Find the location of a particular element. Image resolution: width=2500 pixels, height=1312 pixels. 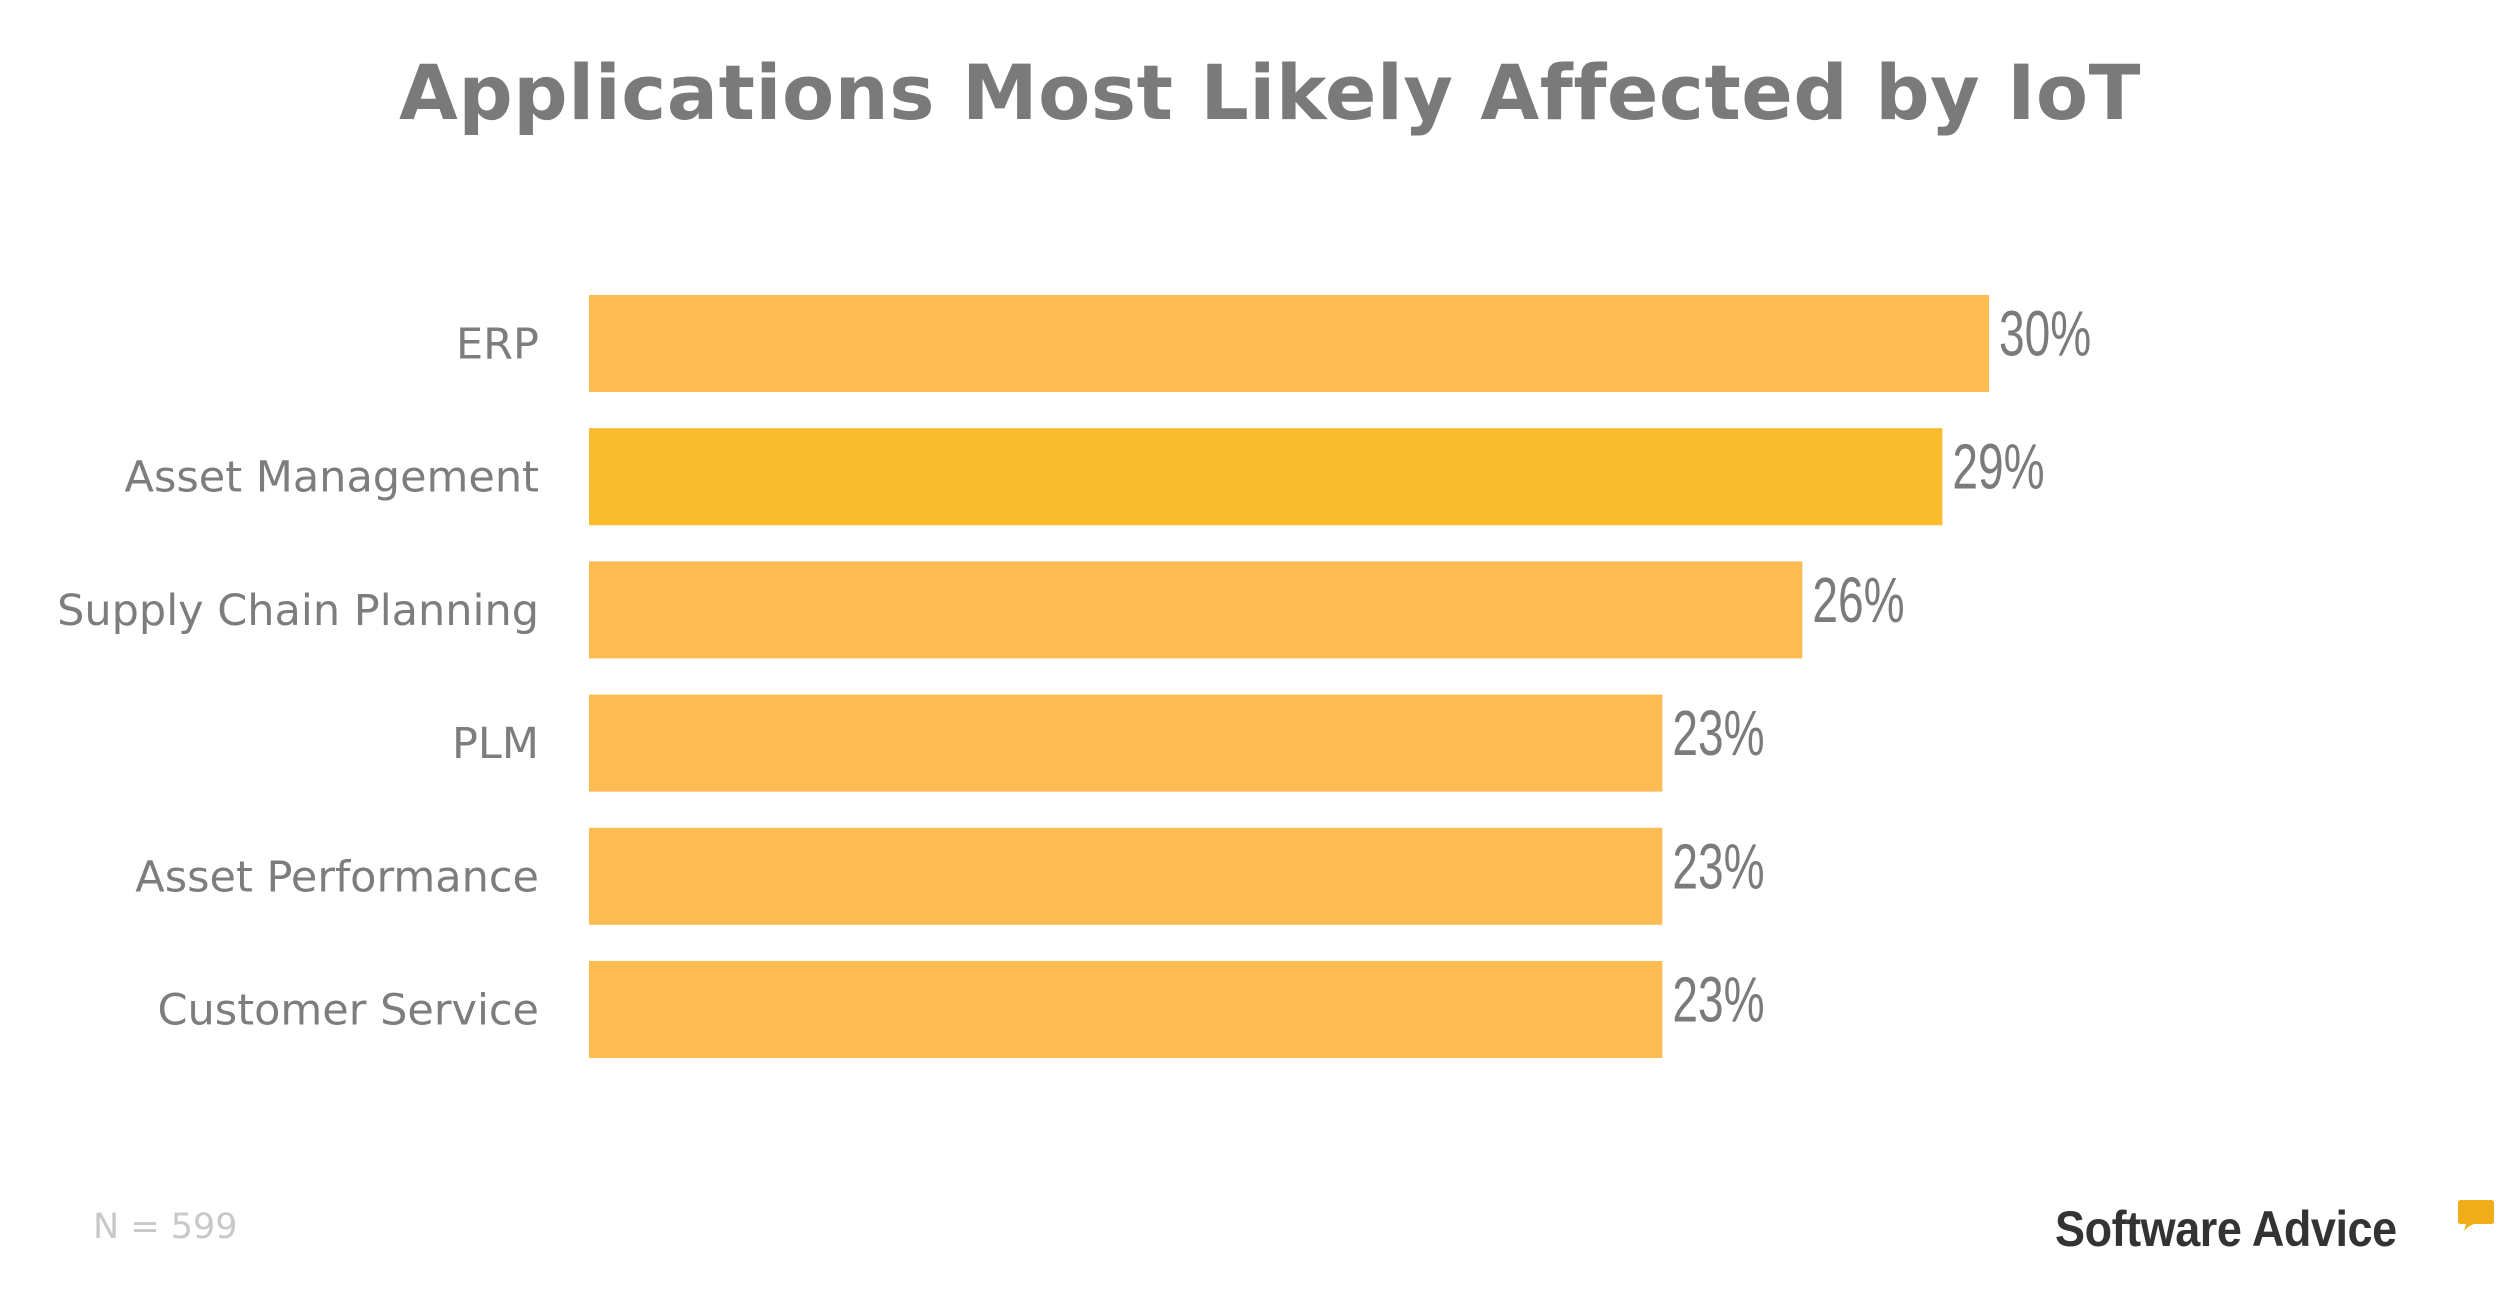

speech-bubble-icon is located at coordinates (2476, 1215).